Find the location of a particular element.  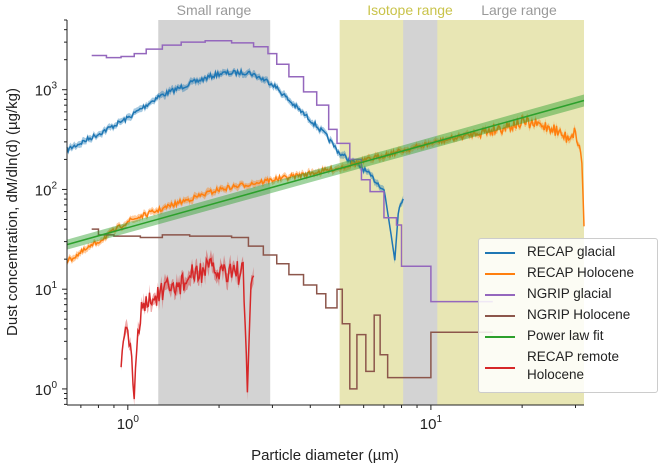

legend-label: RECAP glacial is located at coordinates (571, 251).